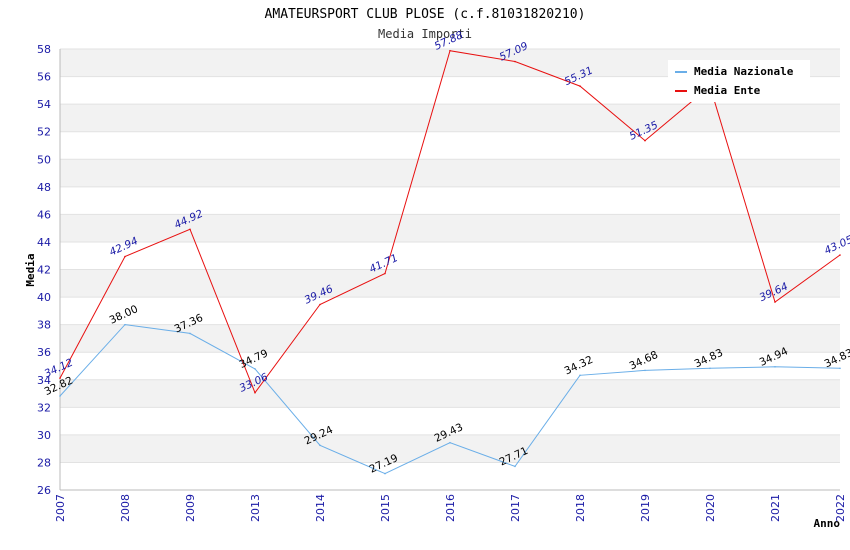 Image resolution: width=850 pixels, height=550 pixels. I want to click on y-tick-labels: 26 28 30 32 34 36 38 40 42 44 46 48 50 52 54 56 58, so click(44, 270).